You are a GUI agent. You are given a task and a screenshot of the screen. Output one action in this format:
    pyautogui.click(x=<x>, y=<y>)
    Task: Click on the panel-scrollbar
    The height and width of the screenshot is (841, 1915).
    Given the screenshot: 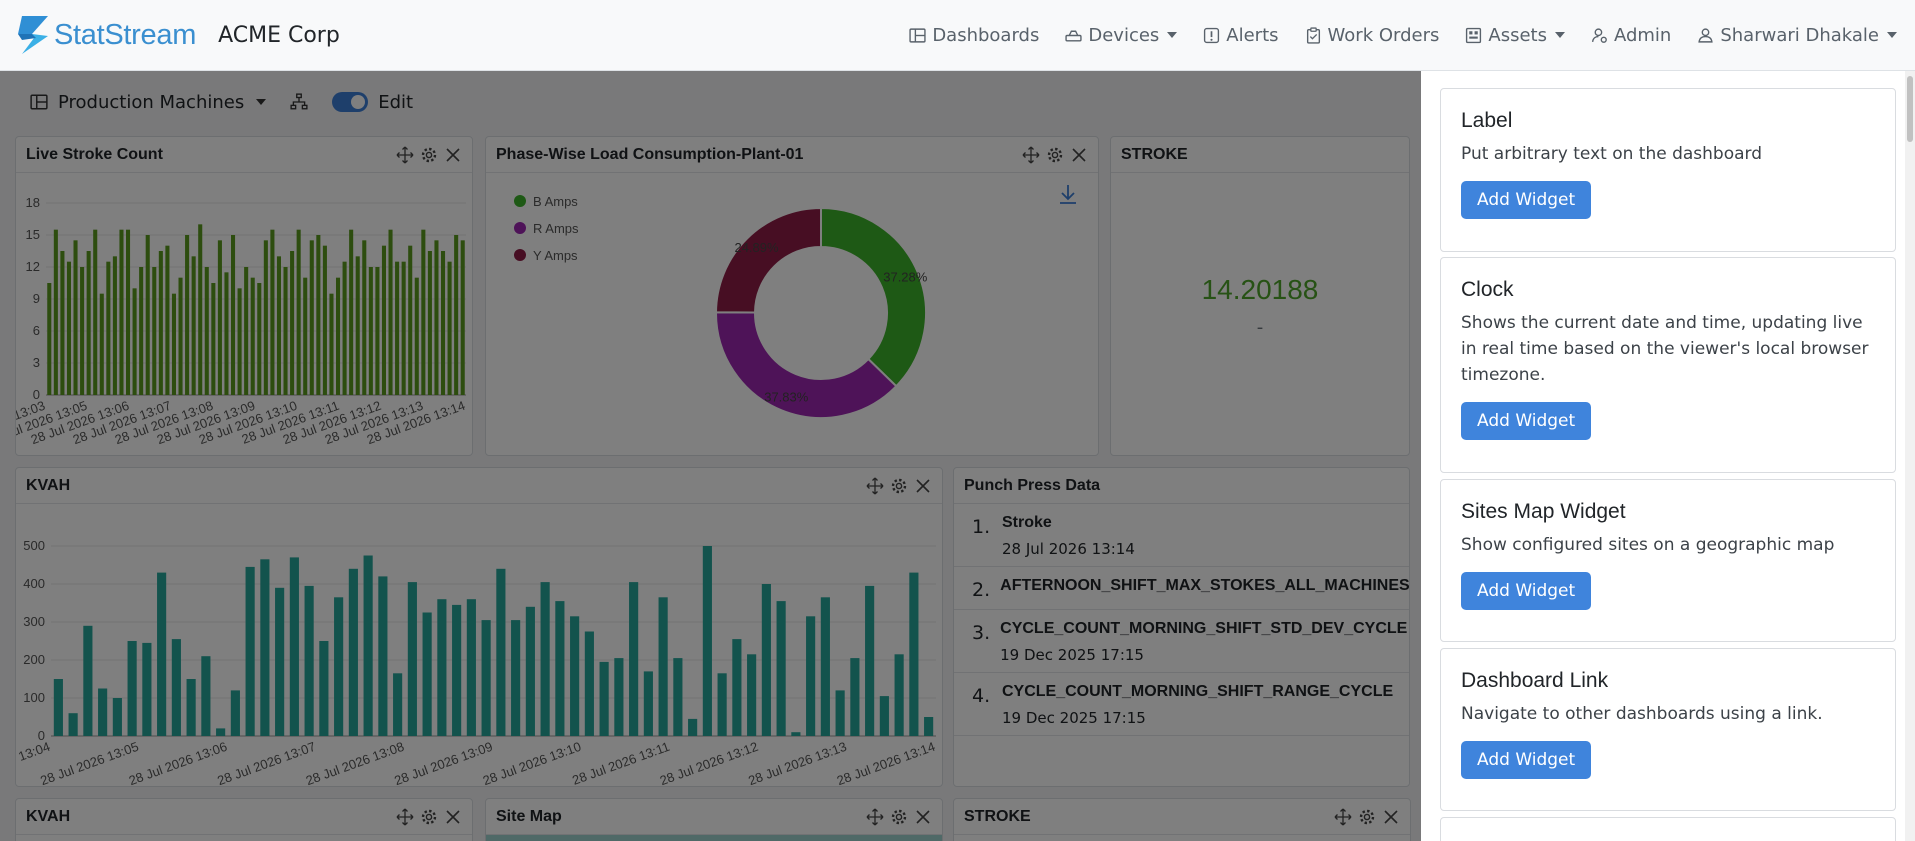 What is the action you would take?
    pyautogui.click(x=1910, y=456)
    